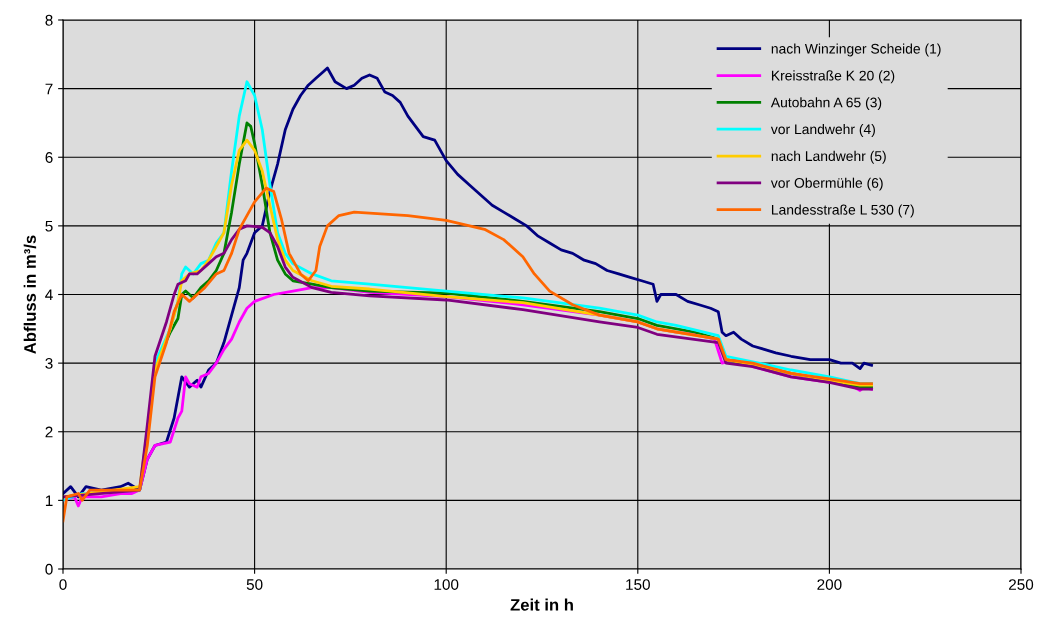 This screenshot has width=1043, height=635. I want to click on y-tick-label: 2, so click(49, 432).